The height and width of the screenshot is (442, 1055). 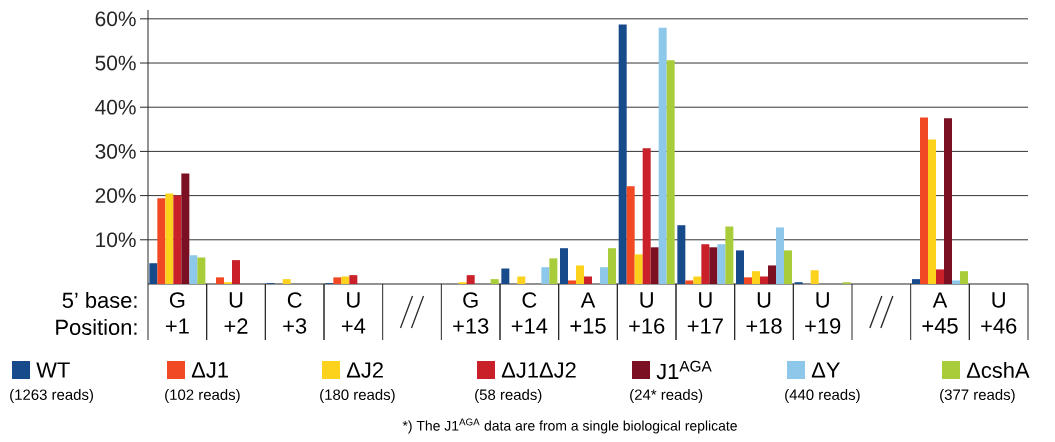 I want to click on x-tick-label: +16, so click(x=647, y=326).